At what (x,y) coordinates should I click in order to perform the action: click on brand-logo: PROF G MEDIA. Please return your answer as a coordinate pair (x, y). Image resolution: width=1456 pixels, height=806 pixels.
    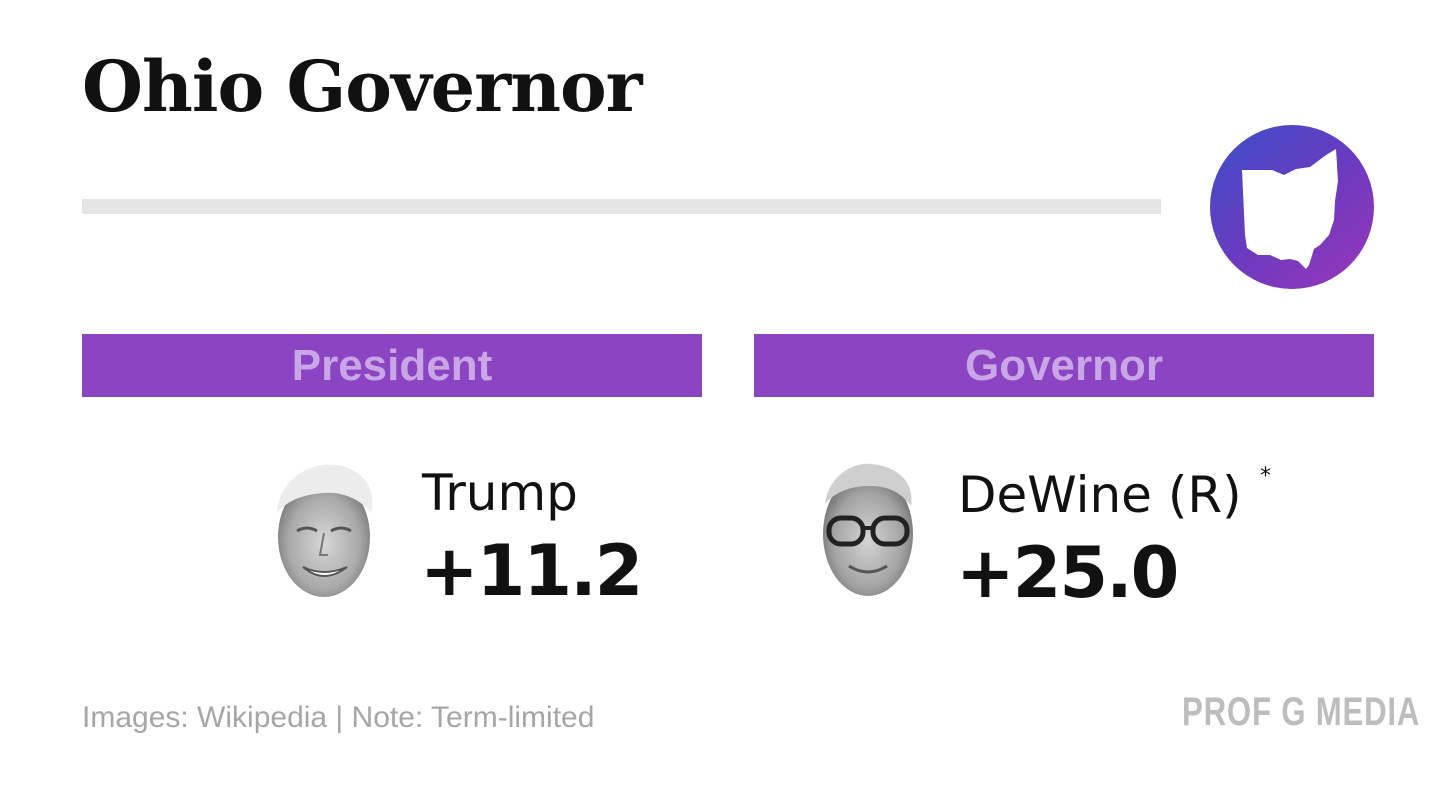
    Looking at the image, I should click on (1301, 712).